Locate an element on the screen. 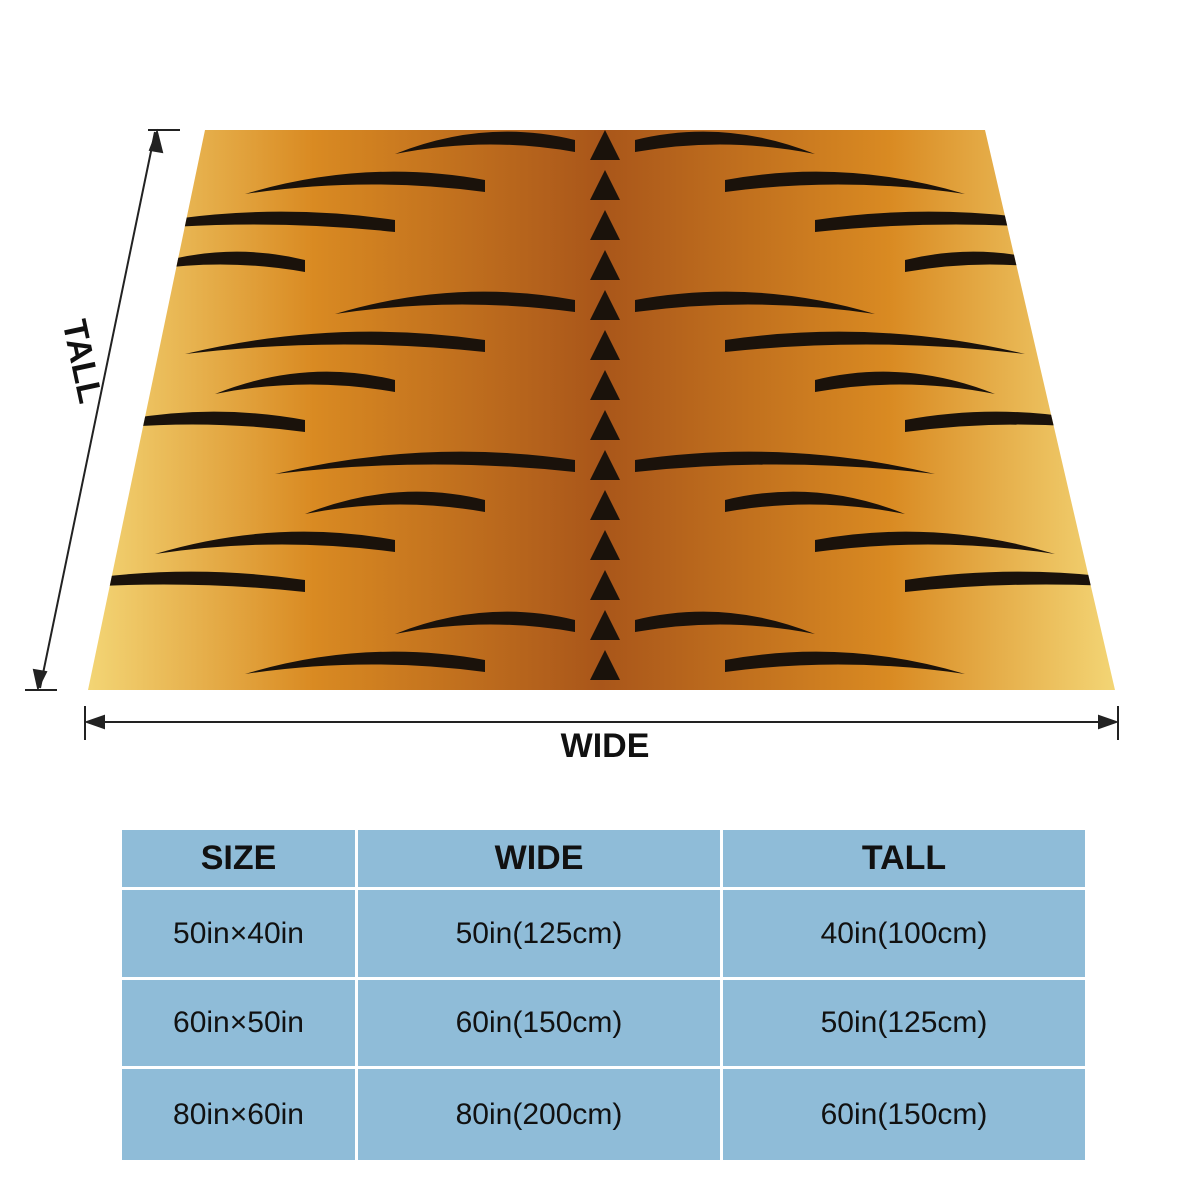 The width and height of the screenshot is (1200, 1200). table-cell: 80in(200cm) is located at coordinates (539, 1114).